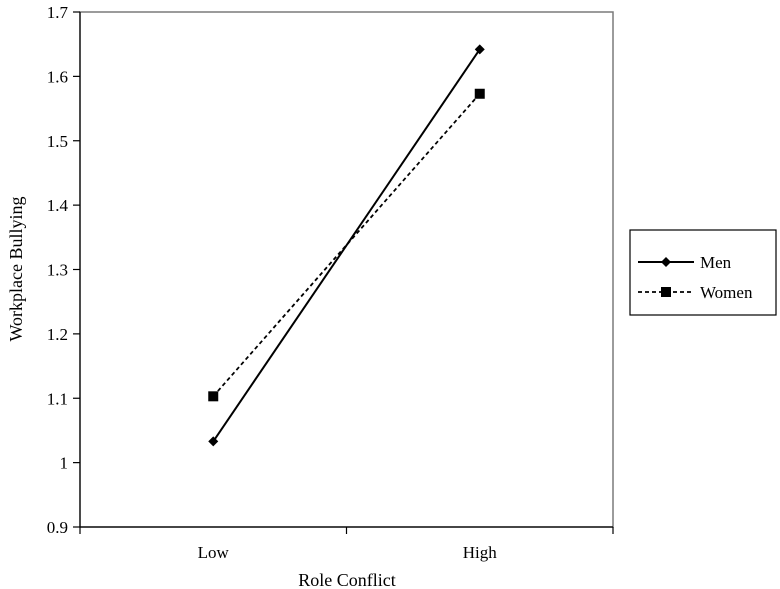  What do you see at coordinates (57, 270) in the screenshot?
I see `y-tick-label: 1.3` at bounding box center [57, 270].